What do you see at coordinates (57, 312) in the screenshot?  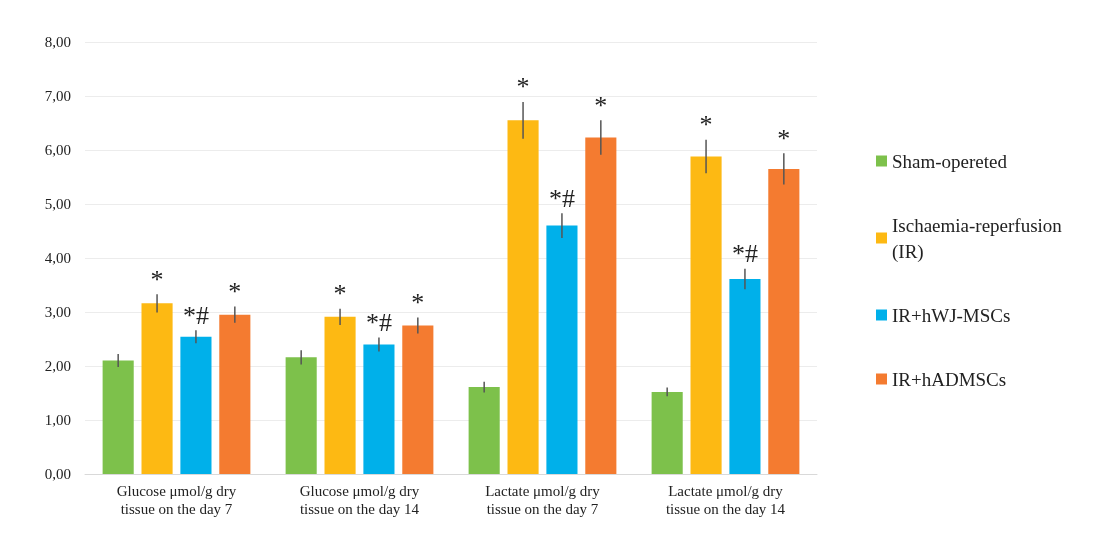 I see `y-tick-label: 3,00` at bounding box center [57, 312].